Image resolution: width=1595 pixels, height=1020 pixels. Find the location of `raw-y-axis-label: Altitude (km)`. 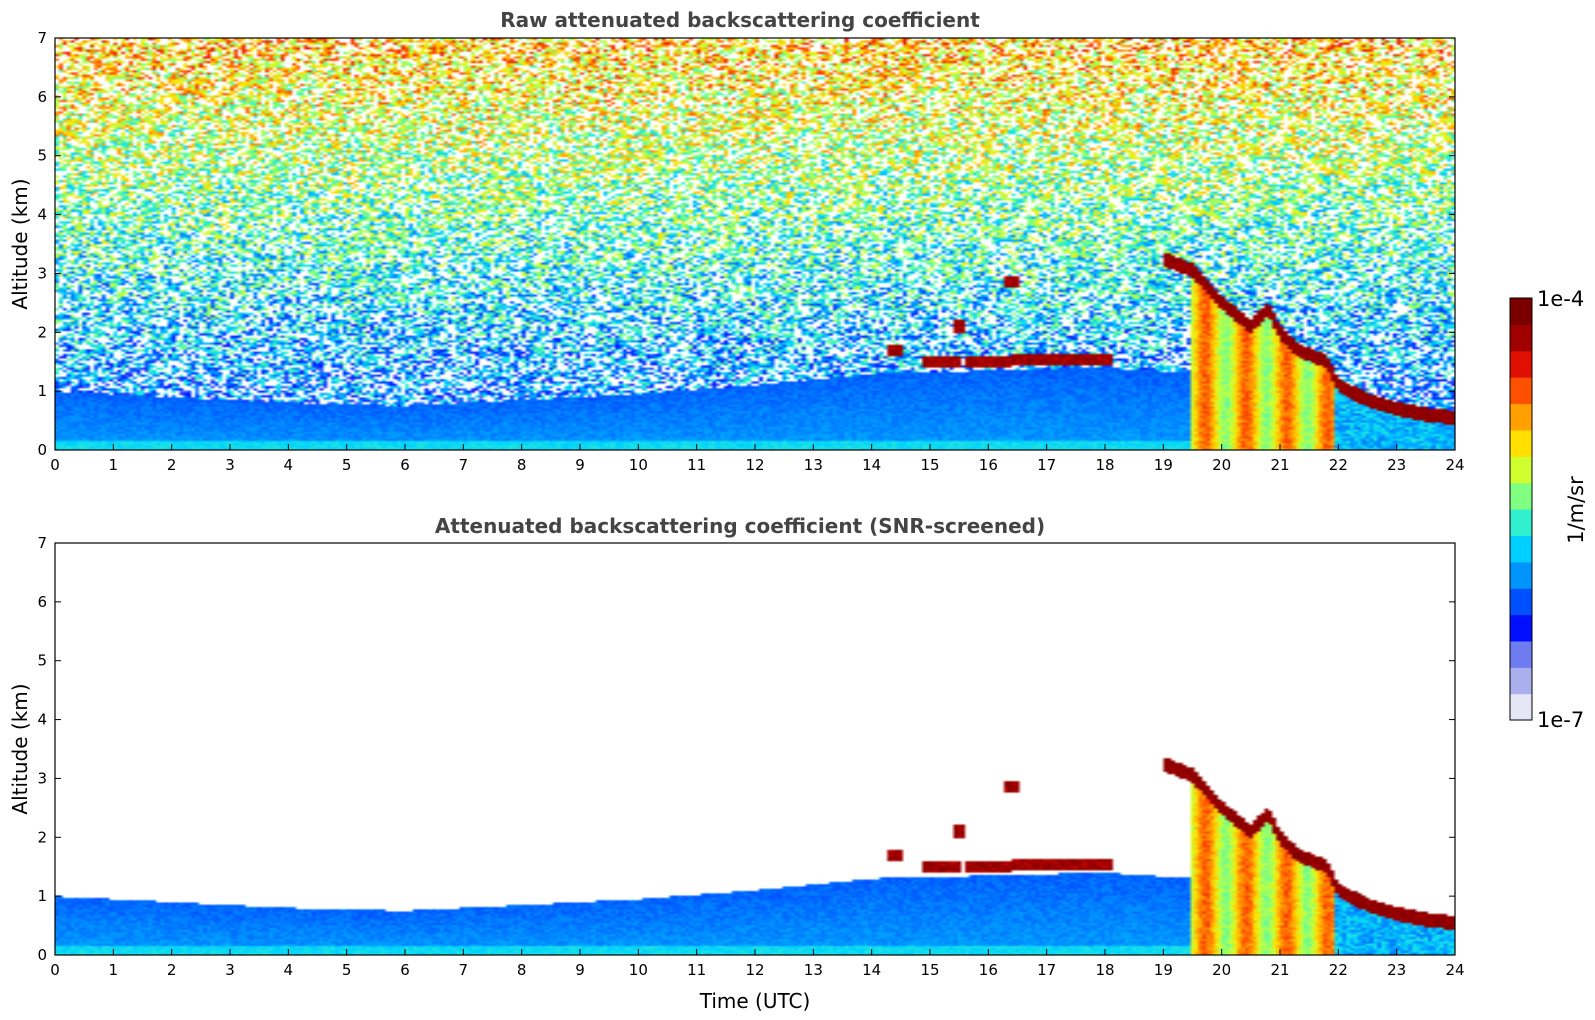

raw-y-axis-label: Altitude (km) is located at coordinates (20, 243).